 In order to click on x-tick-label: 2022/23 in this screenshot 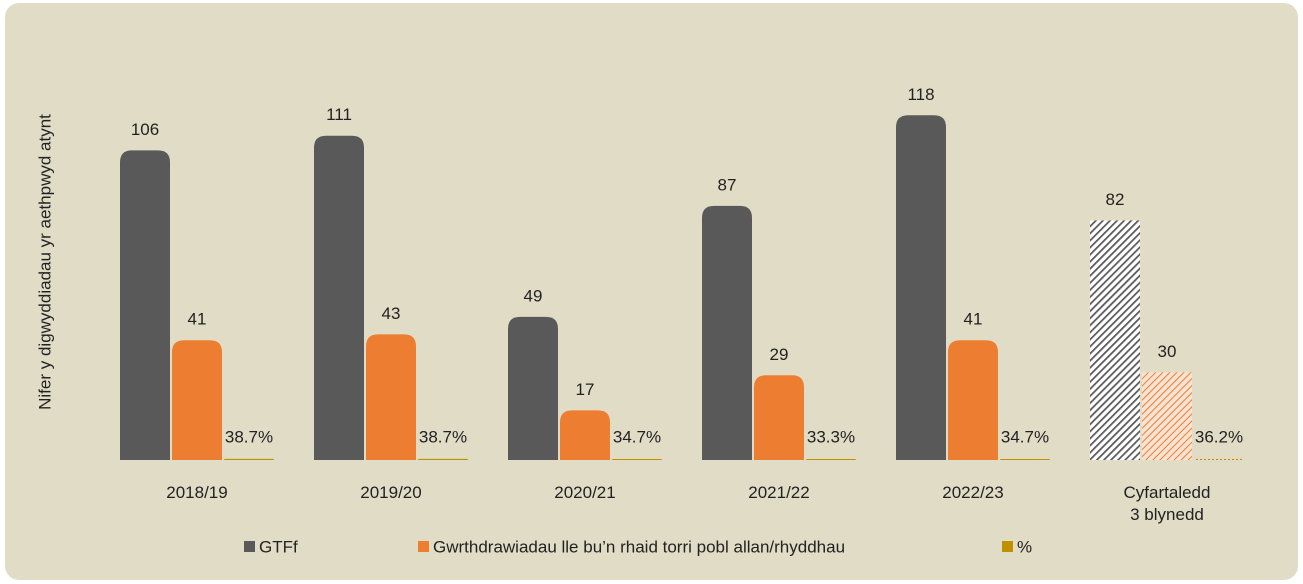, I will do `click(973, 492)`.